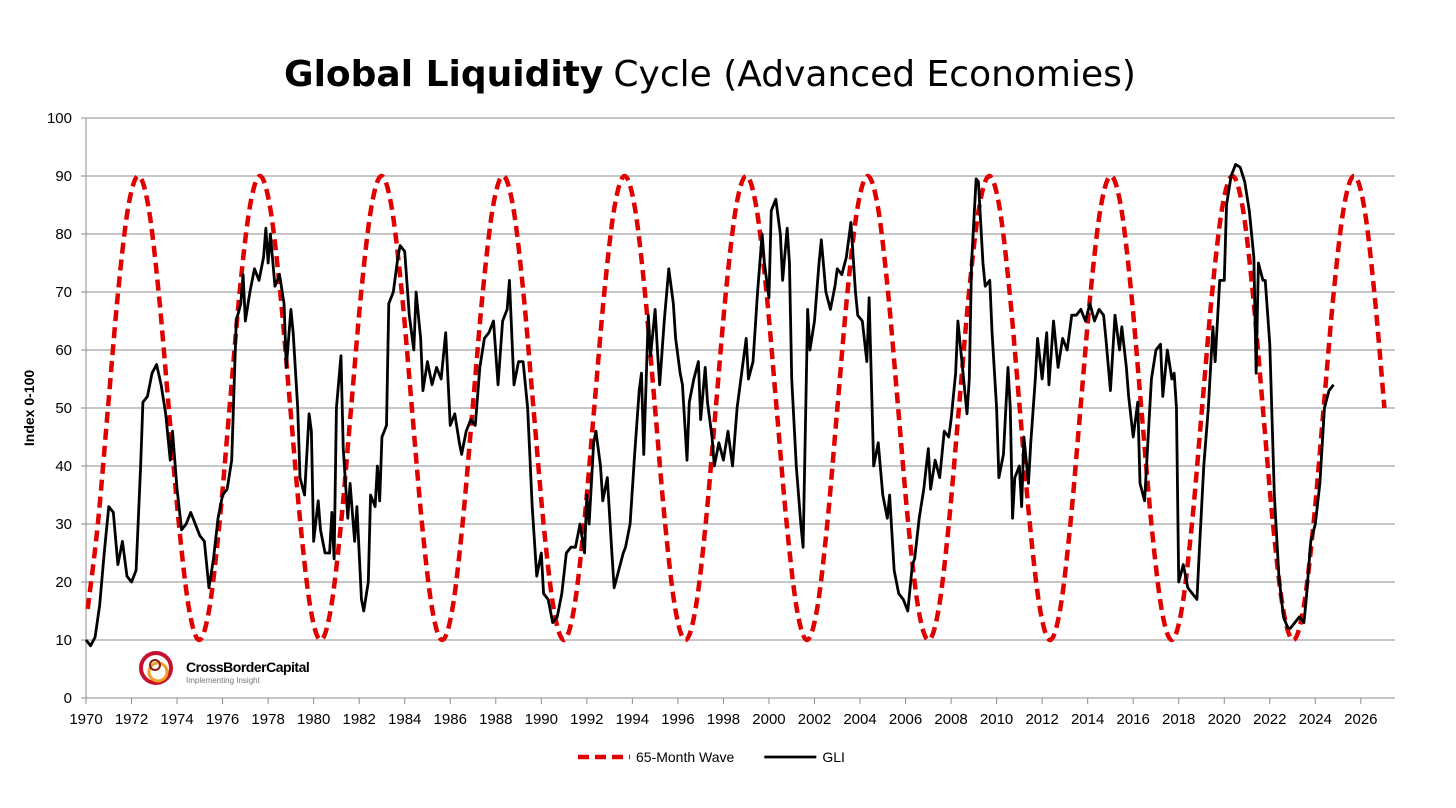 The width and height of the screenshot is (1456, 808). Describe the element at coordinates (1269, 719) in the screenshot. I see `x-tick-label: 2022` at that location.